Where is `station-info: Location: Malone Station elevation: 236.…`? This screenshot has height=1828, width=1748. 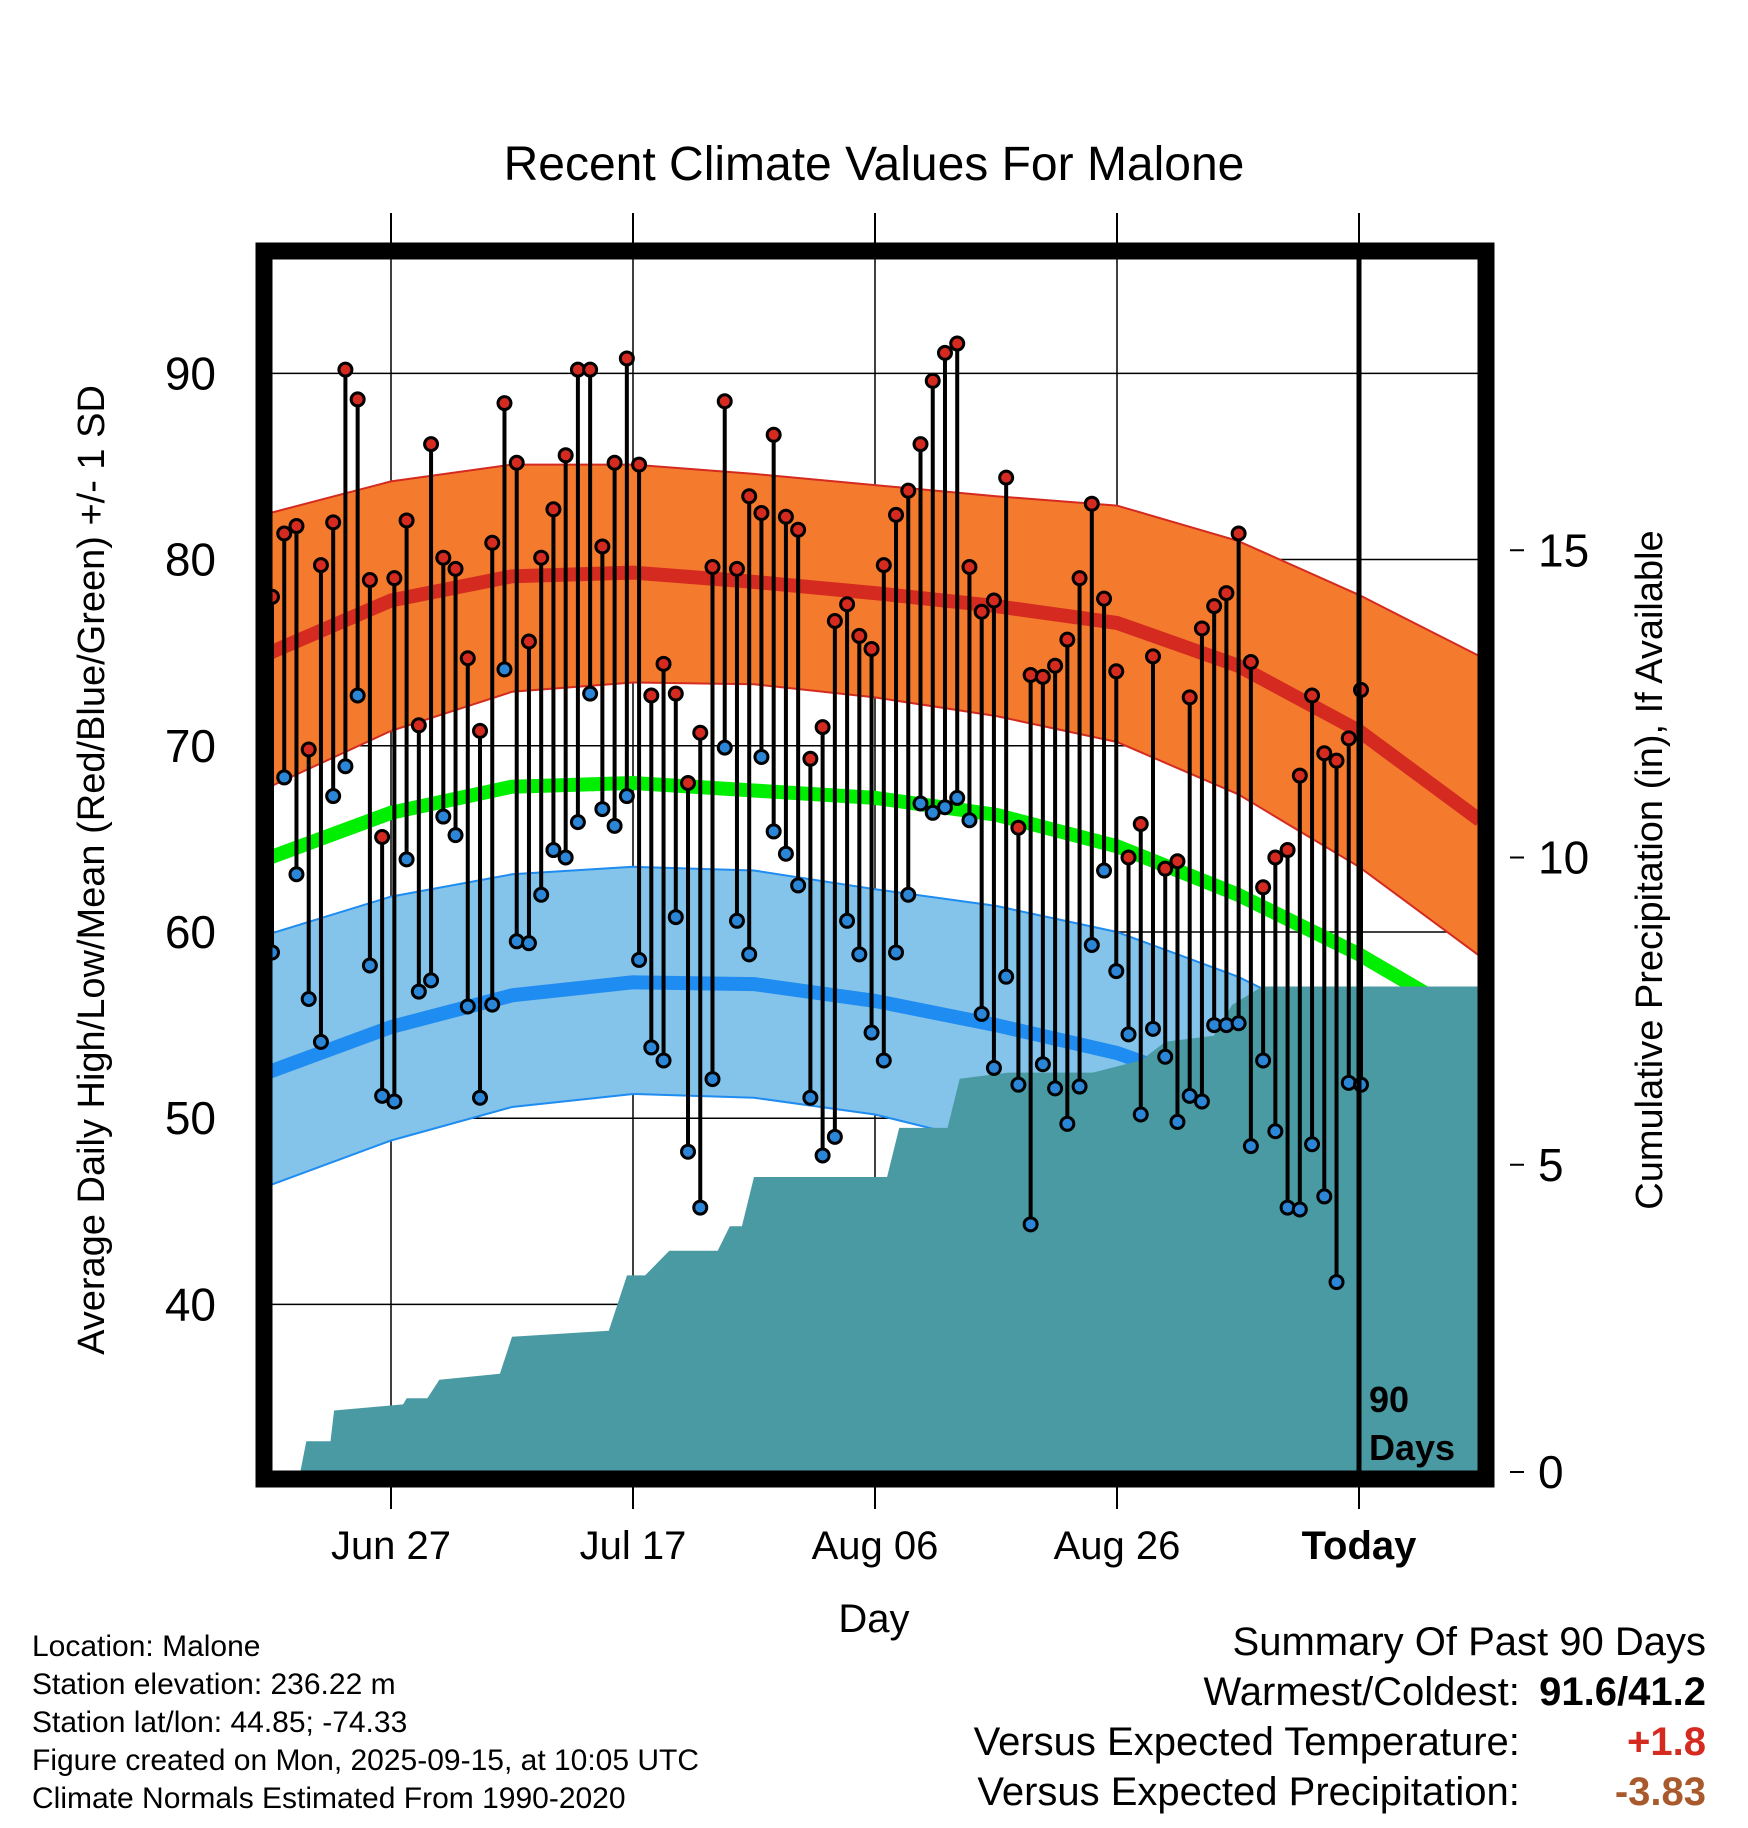
station-info: Location: Malone Station elevation: 236.… is located at coordinates (365, 1723).